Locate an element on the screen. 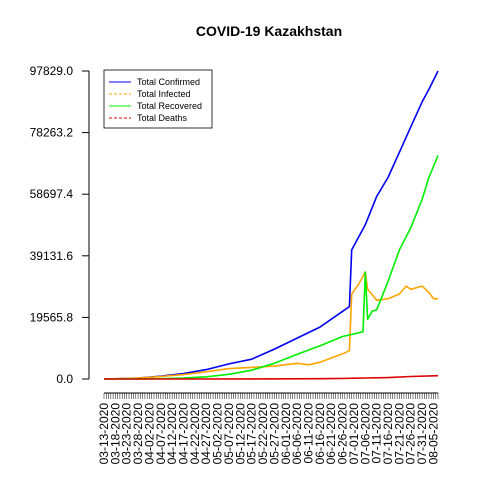  x-tick-label: 03-23-2020 is located at coordinates (127, 434).